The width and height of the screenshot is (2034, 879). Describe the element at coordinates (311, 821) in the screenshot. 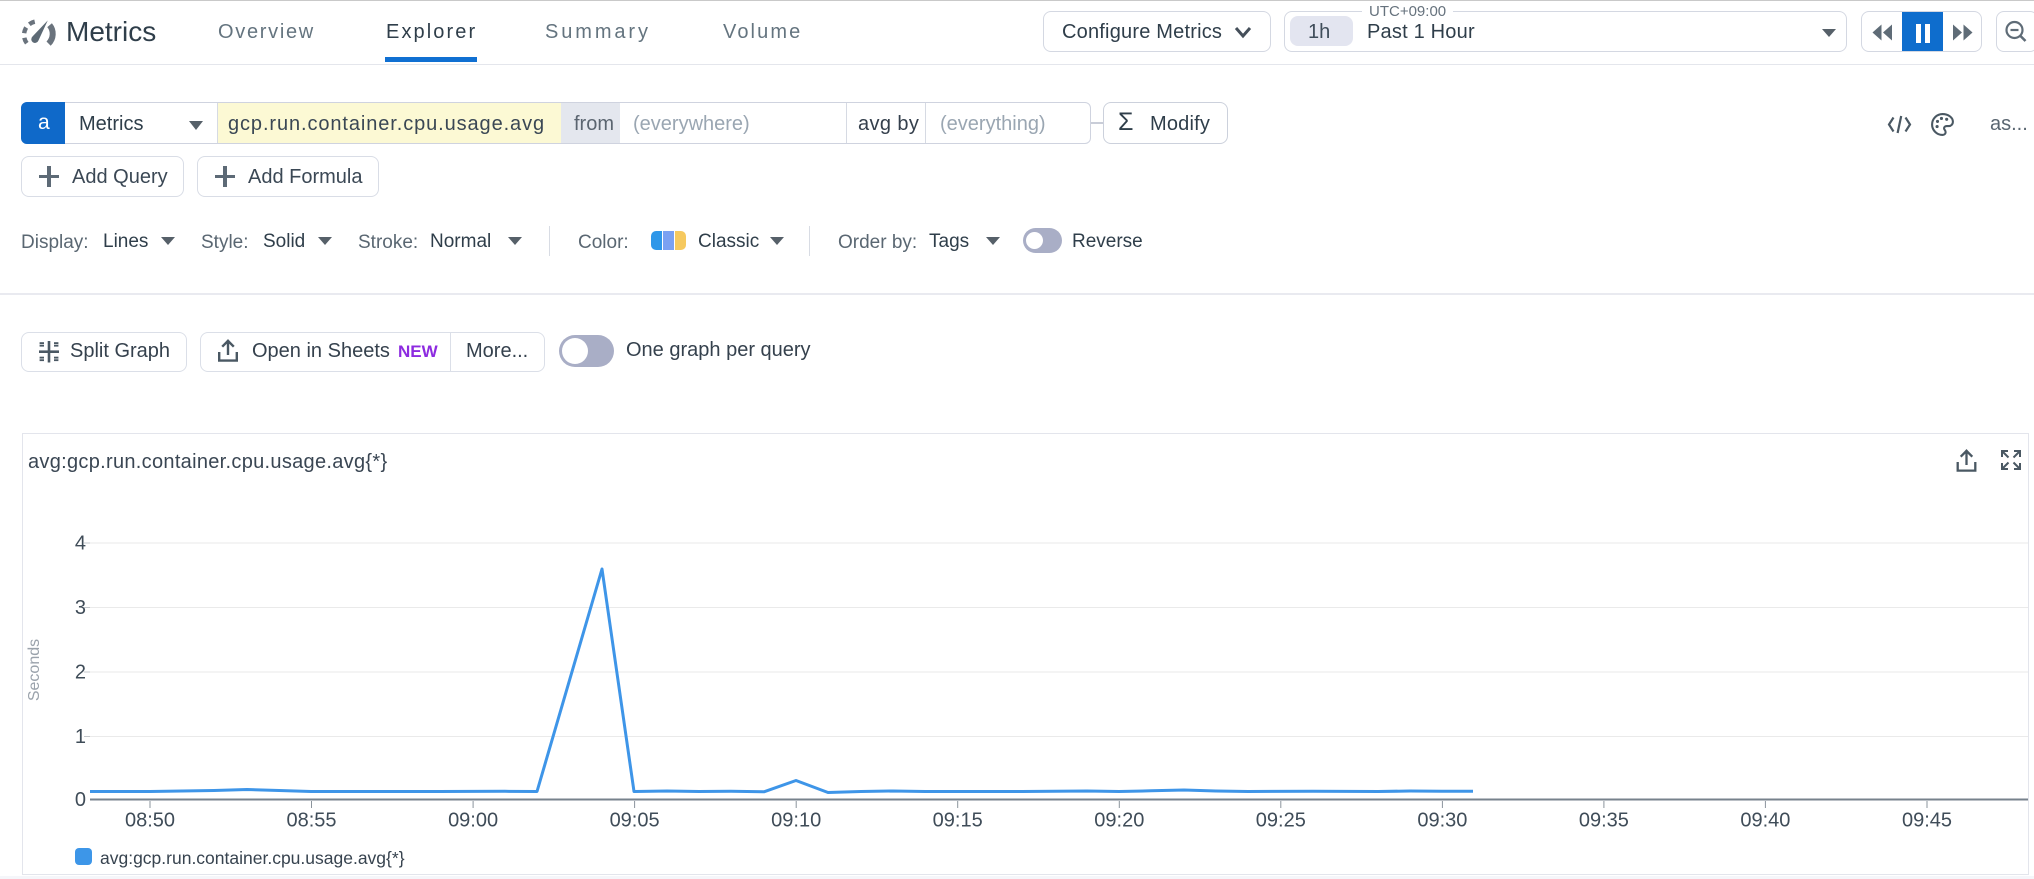

I see `svg-text: 08:55` at that location.